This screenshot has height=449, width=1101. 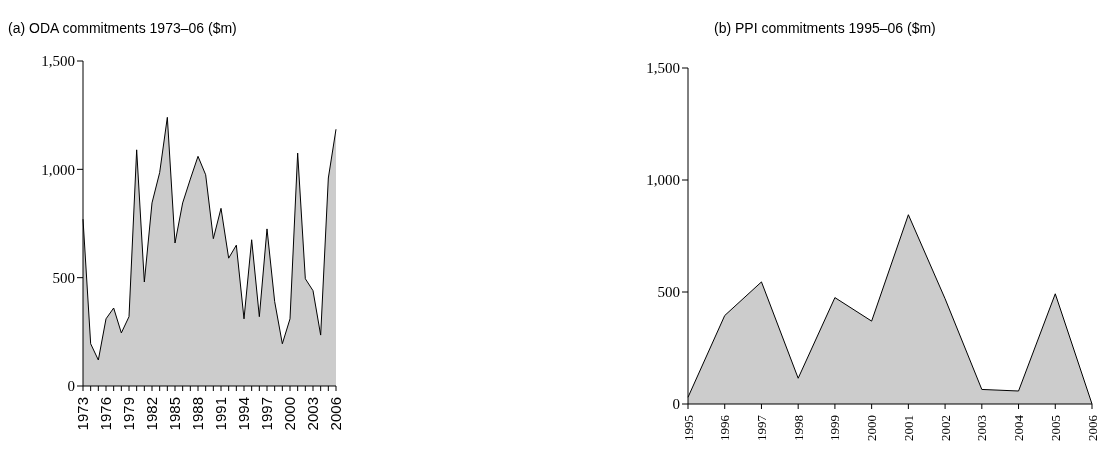 What do you see at coordinates (175, 414) in the screenshot?
I see `x-tick-label: 1985` at bounding box center [175, 414].